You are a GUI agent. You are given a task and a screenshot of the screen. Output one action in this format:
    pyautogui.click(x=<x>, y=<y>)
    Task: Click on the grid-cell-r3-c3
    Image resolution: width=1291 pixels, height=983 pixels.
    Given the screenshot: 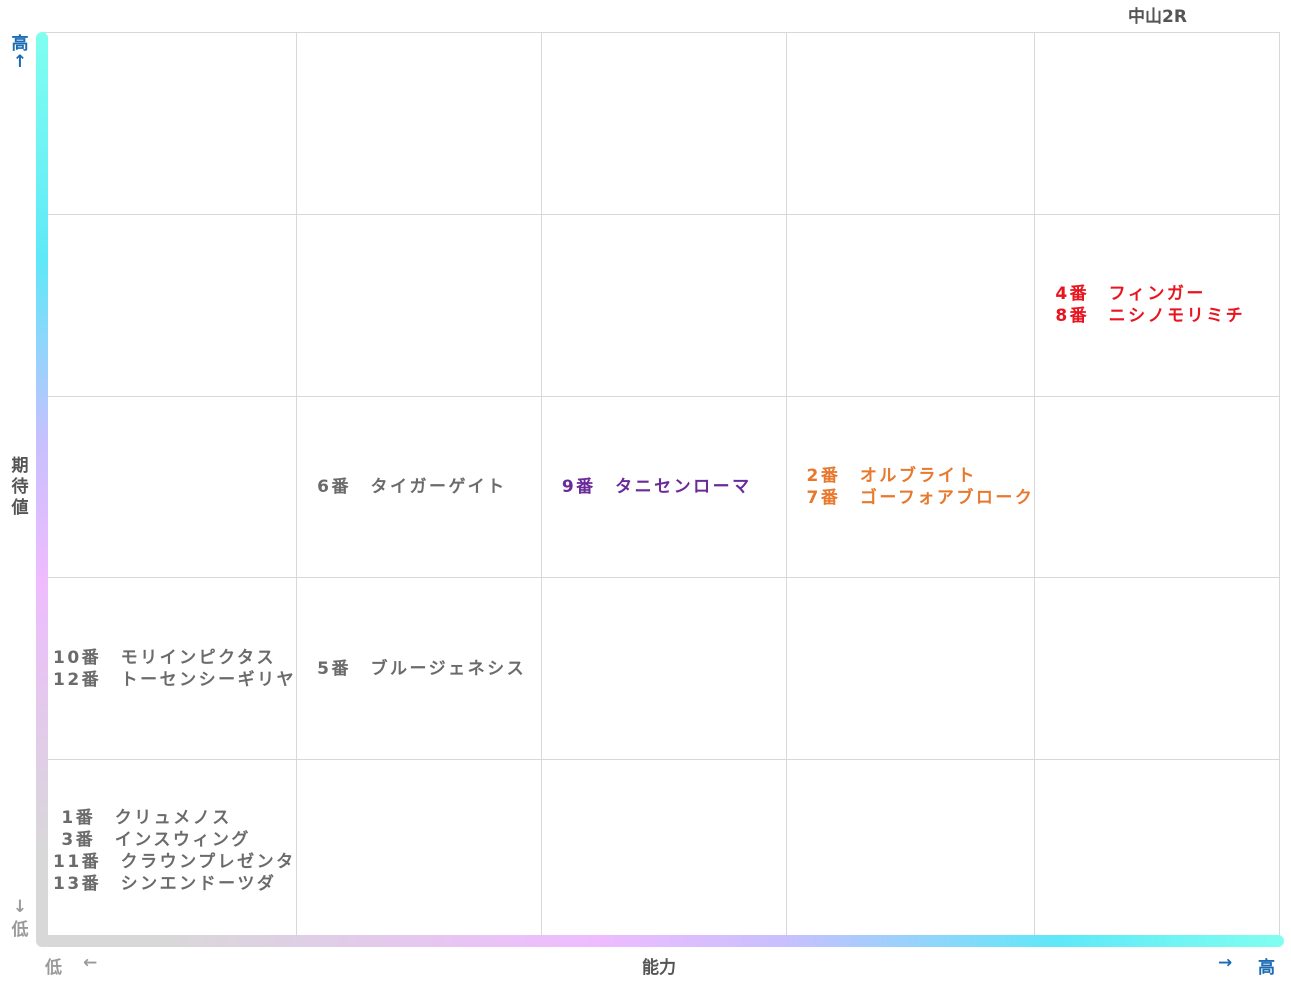 What is the action you would take?
    pyautogui.click(x=910, y=669)
    